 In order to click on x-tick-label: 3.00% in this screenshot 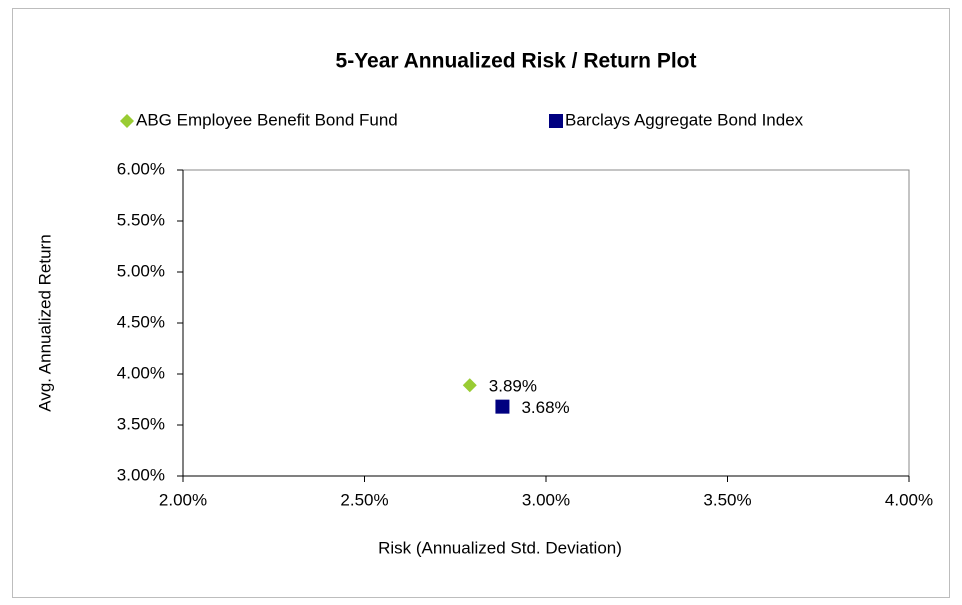, I will do `click(546, 499)`.